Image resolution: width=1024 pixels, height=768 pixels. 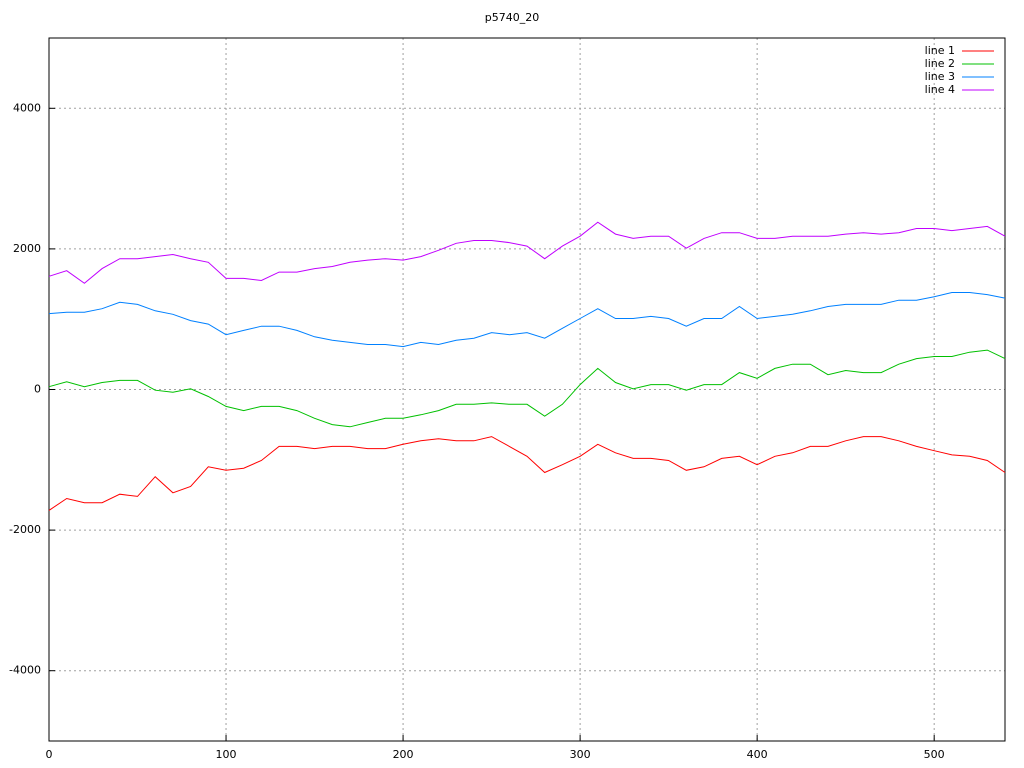 What do you see at coordinates (580, 754) in the screenshot?
I see `x-tick-label: 300` at bounding box center [580, 754].